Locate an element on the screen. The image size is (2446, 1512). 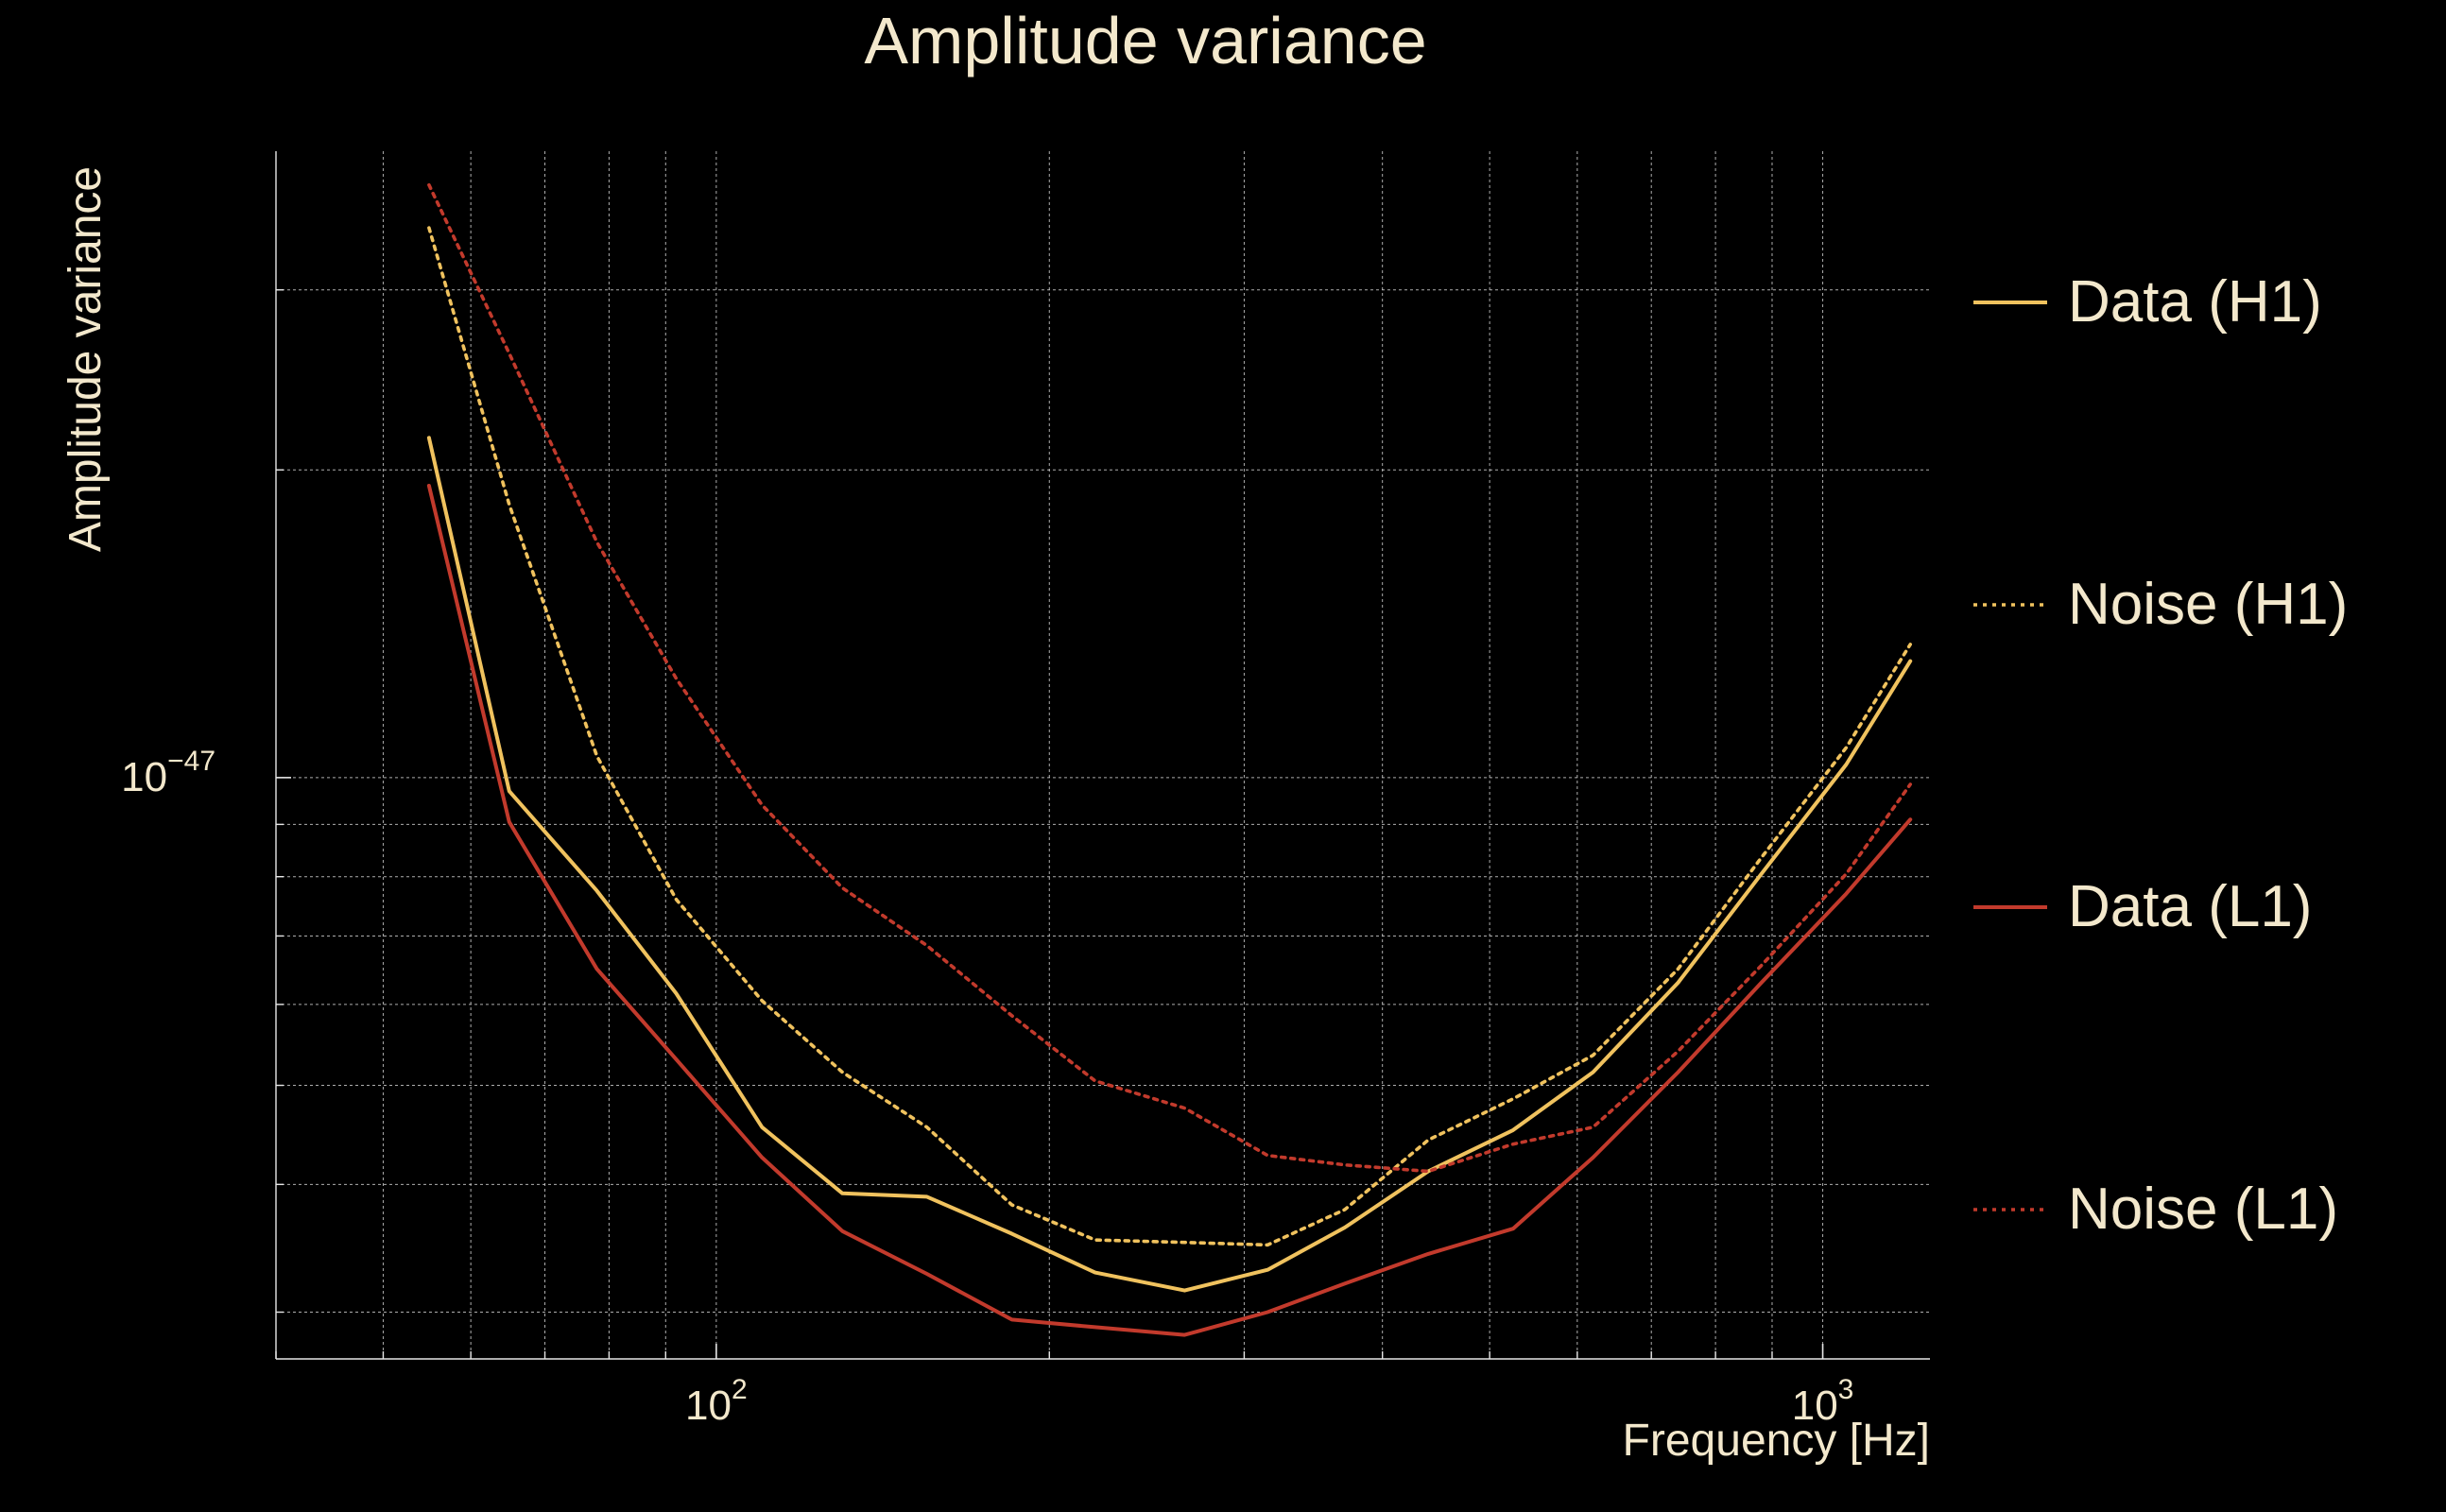
legend-label-data-l1: Data (L1) is located at coordinates (2190, 906).